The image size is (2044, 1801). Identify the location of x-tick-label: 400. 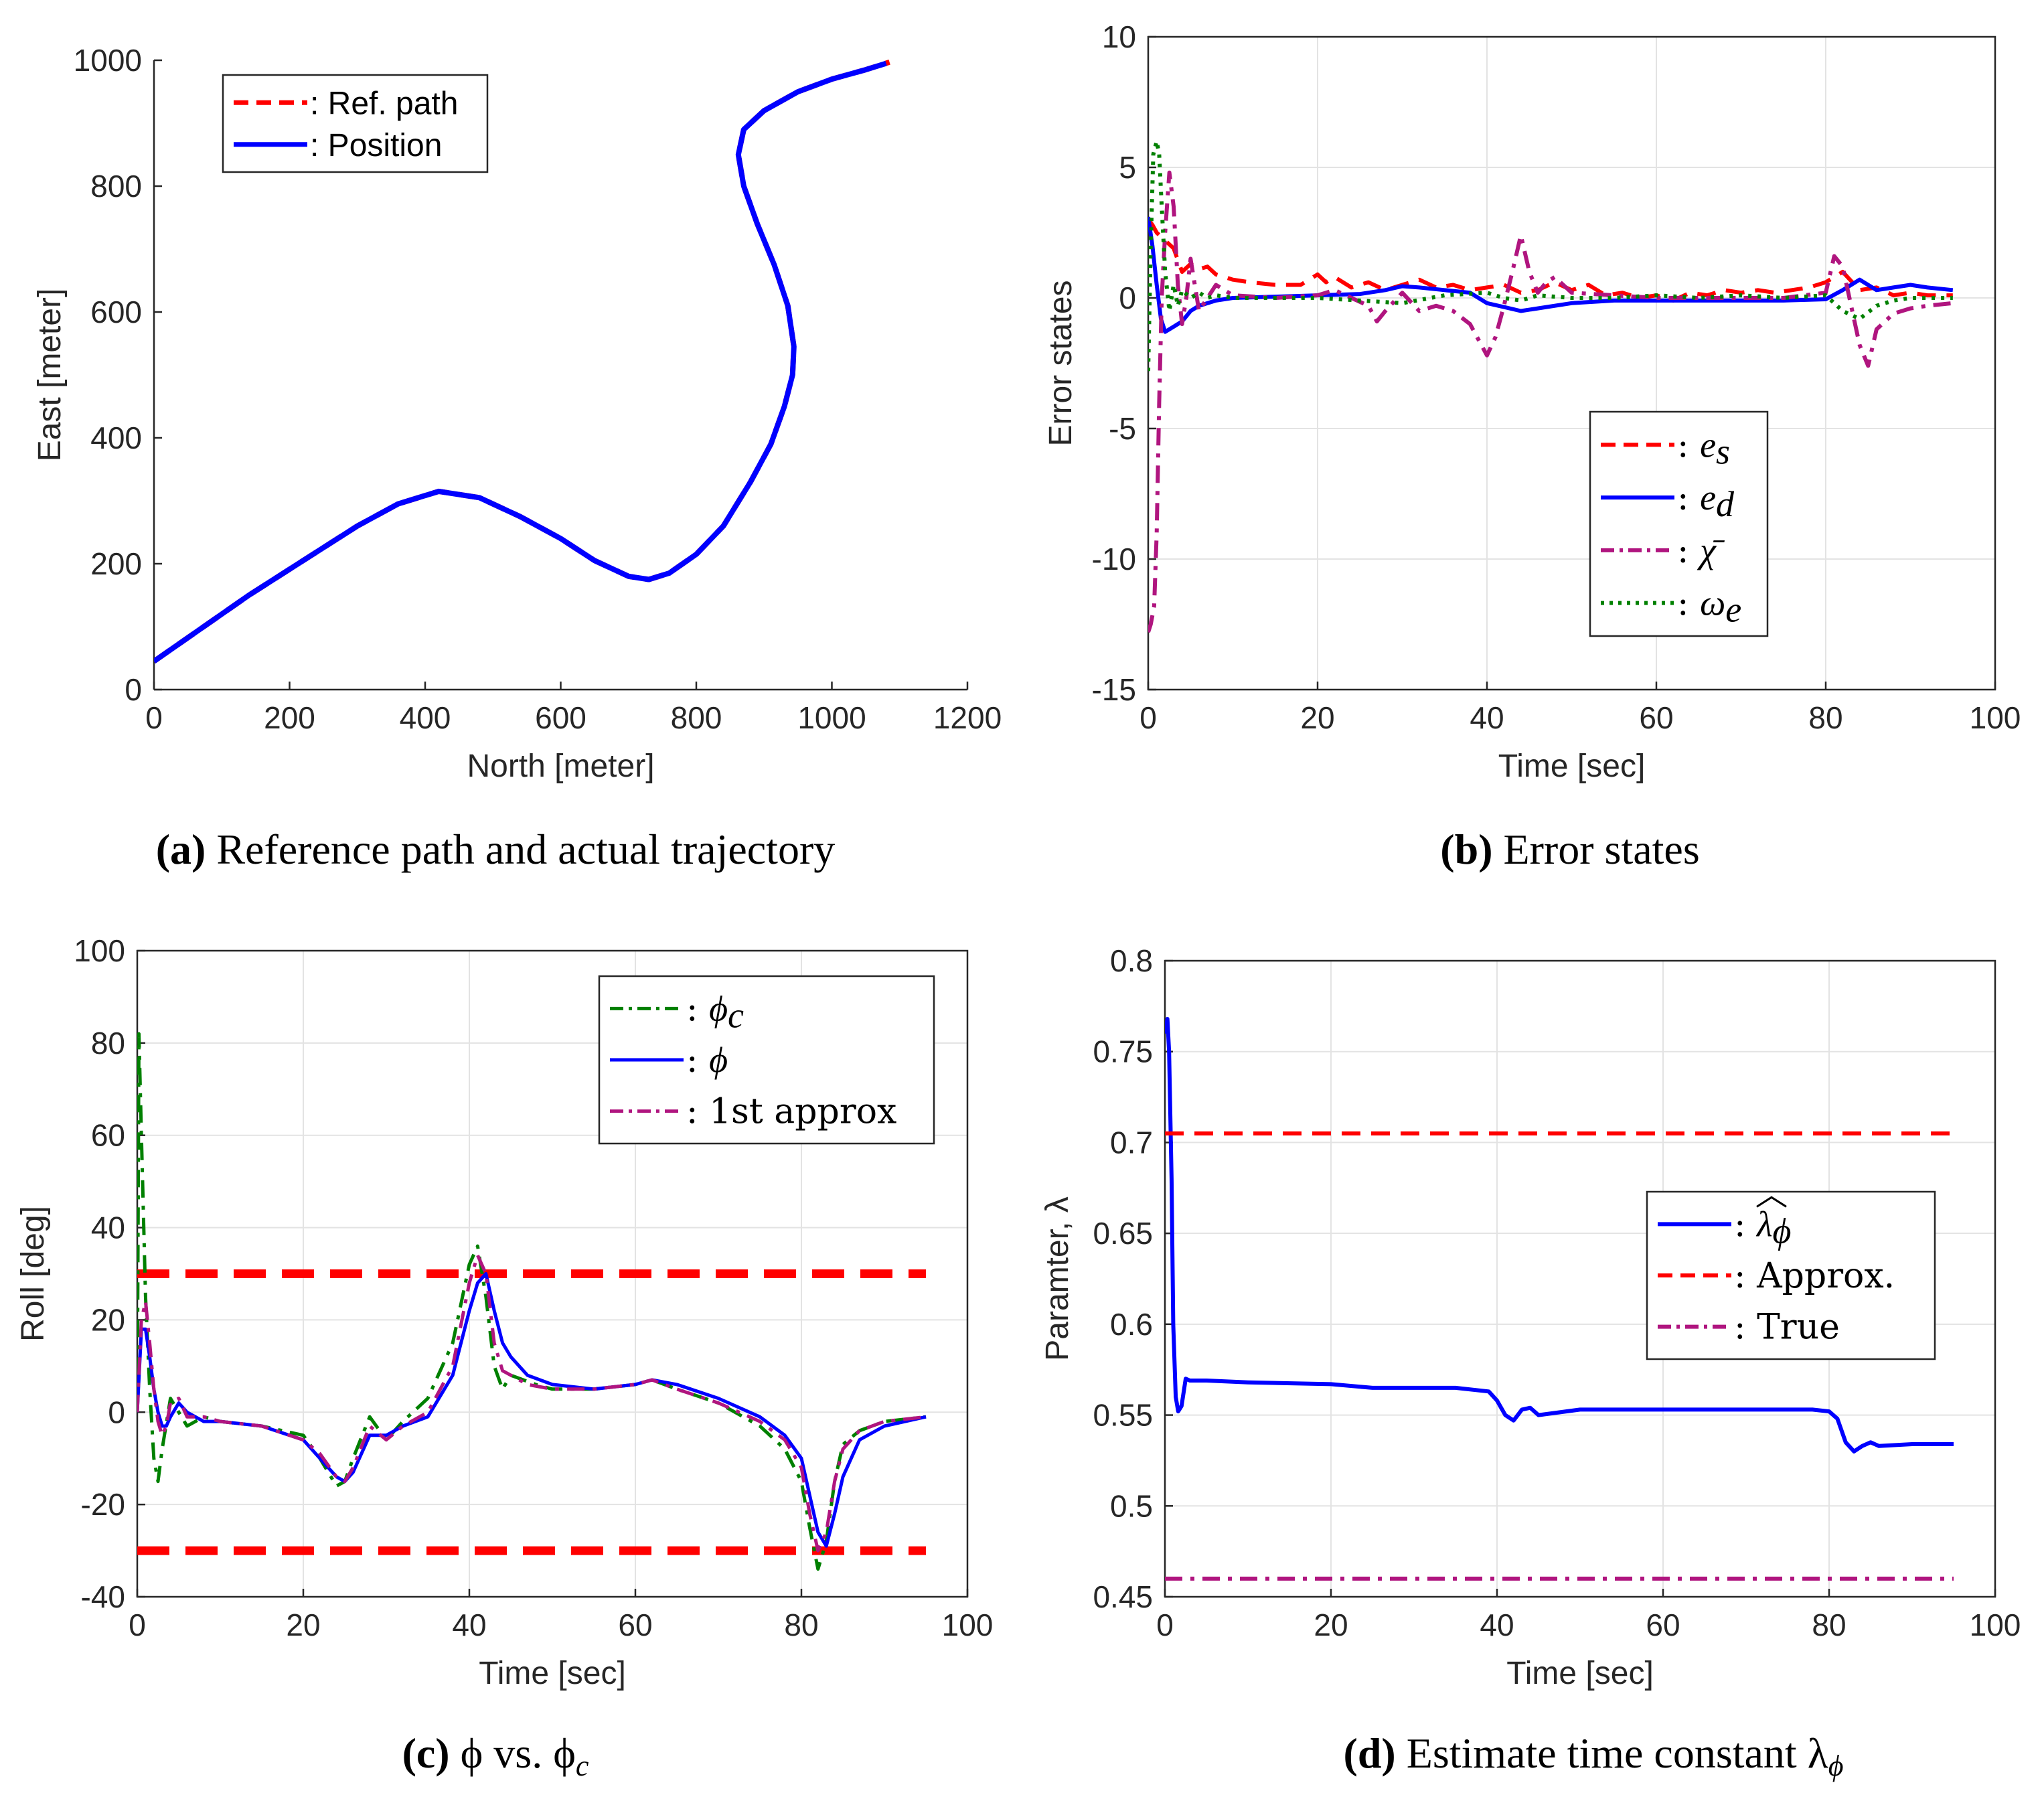
(425, 717).